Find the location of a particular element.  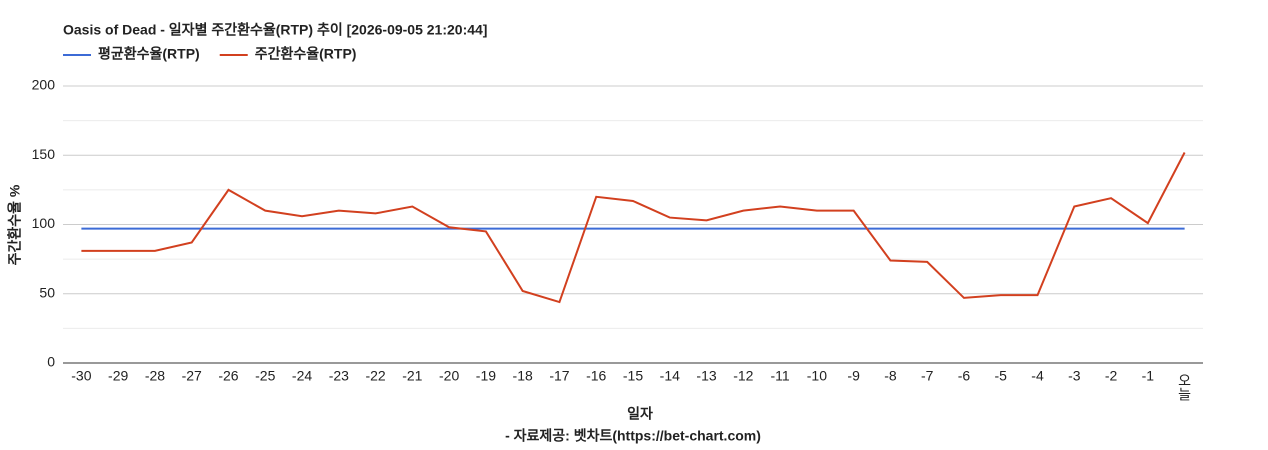

x-tick-label: -21 is located at coordinates (412, 376).